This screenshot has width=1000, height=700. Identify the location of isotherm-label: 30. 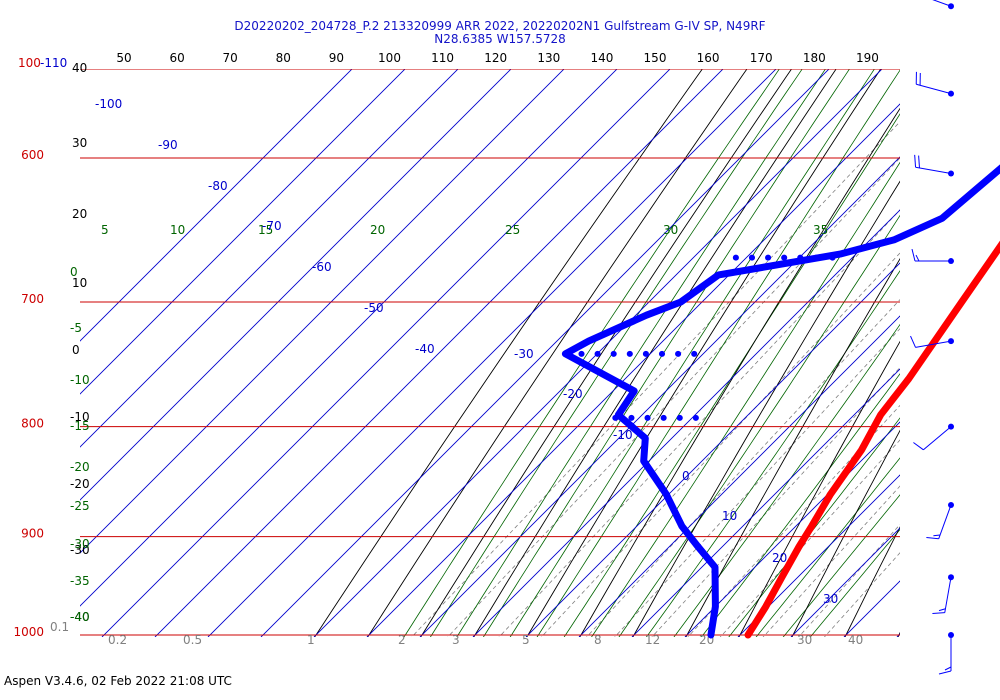
(830, 599).